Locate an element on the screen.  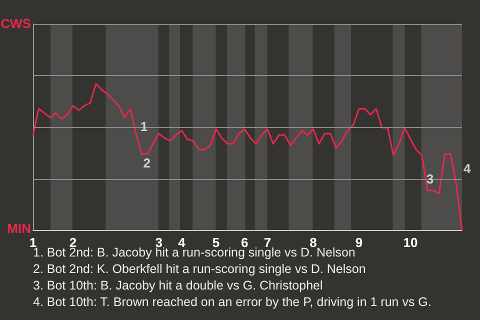
x-tick-label: 5 is located at coordinates (216, 242).